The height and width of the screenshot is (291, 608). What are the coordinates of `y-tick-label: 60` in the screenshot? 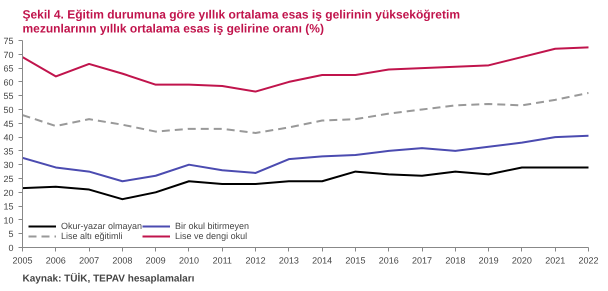 It's located at (8, 82).